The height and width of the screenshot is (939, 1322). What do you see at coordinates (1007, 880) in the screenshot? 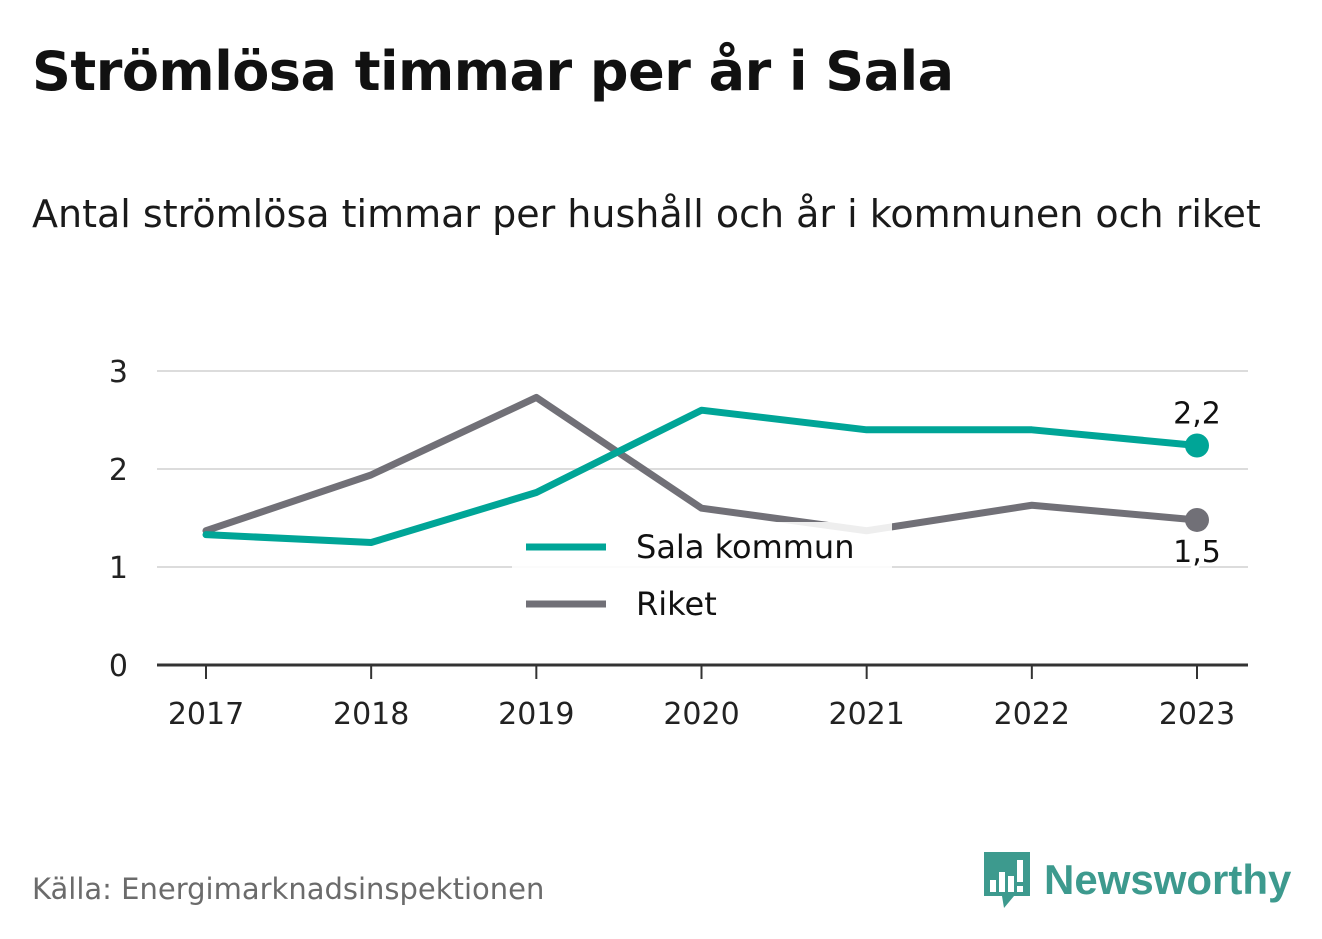
I see `bar-chart-speech-bubble-icon` at bounding box center [1007, 880].